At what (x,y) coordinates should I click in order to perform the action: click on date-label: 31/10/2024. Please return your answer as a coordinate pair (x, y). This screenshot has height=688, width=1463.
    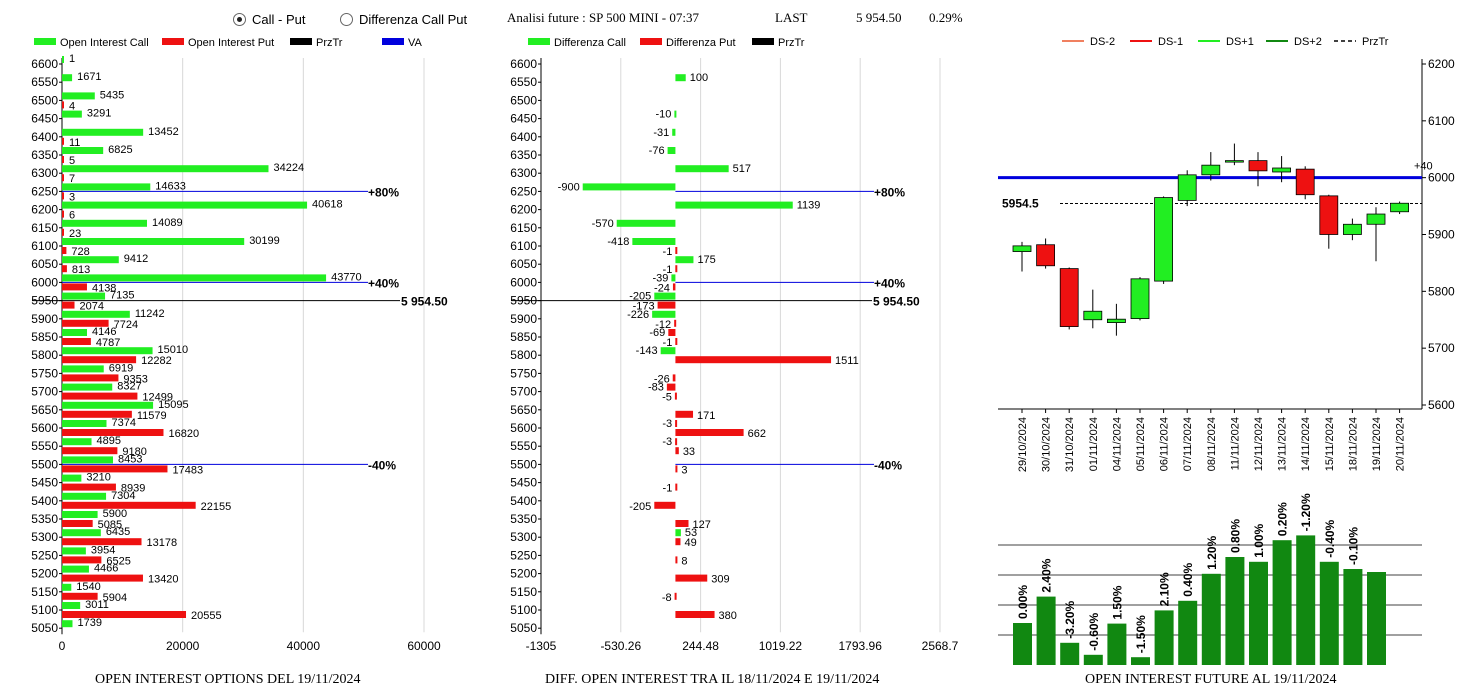
    Looking at the image, I should click on (1070, 444).